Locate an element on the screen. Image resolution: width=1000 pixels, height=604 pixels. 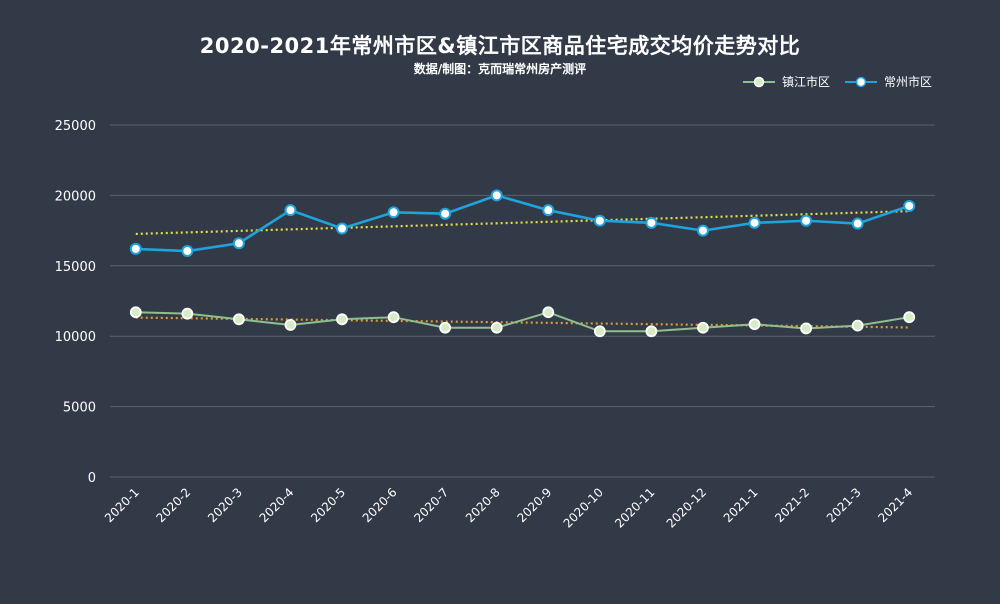
x-tick-label: 2020-12 is located at coordinates (686, 507).